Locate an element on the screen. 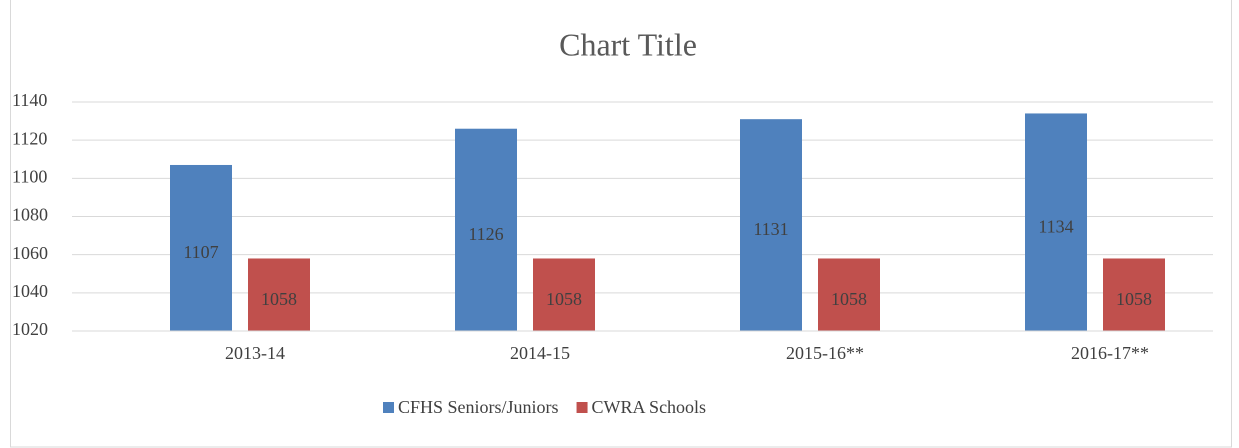 The image size is (1239, 448). y-tick-label: 1100 is located at coordinates (29, 176).